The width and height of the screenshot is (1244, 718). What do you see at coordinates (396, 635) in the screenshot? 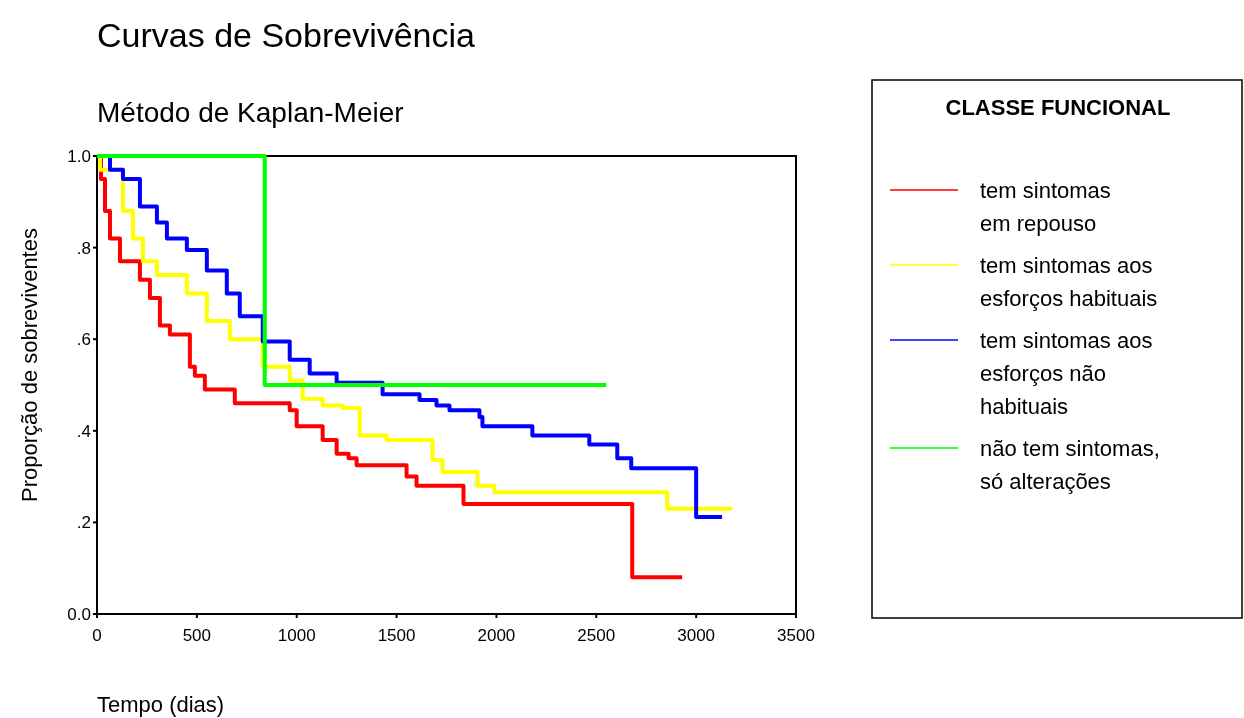
I see `x-tick-label: 1500` at bounding box center [396, 635].